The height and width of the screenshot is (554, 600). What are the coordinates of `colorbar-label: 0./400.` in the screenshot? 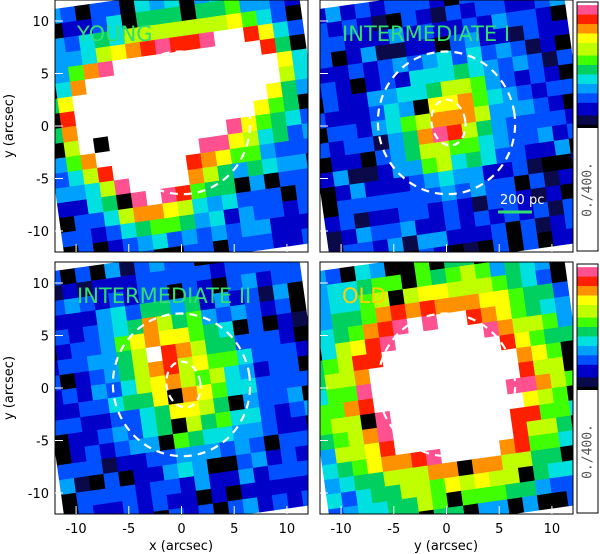 It's located at (588, 189).